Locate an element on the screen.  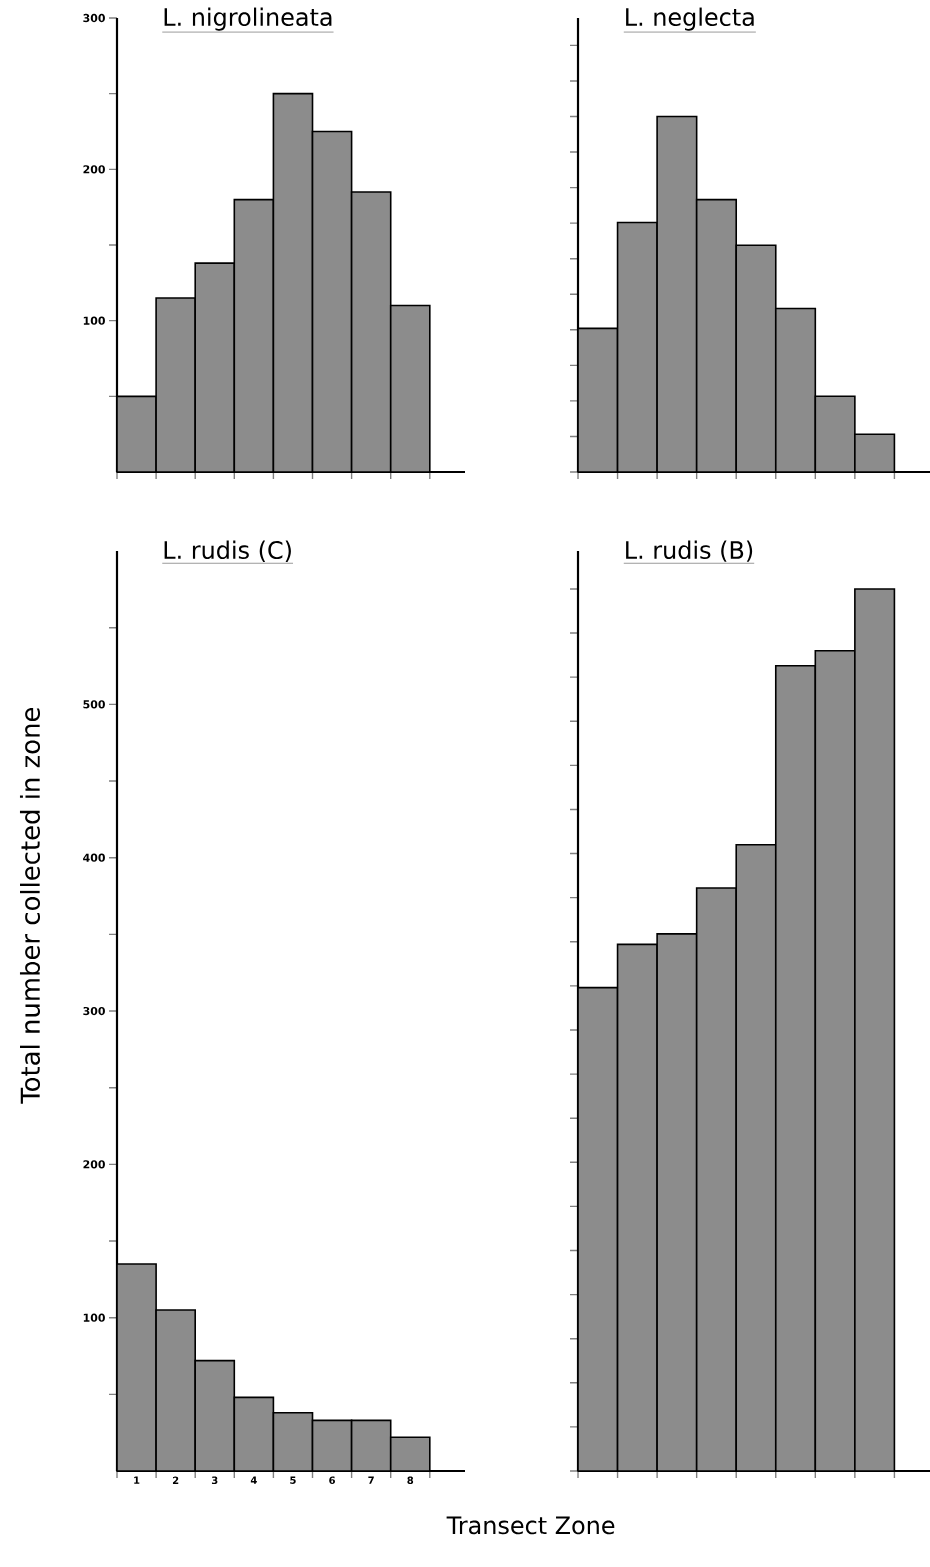
x-tick-label: 3 is located at coordinates (214, 1480).